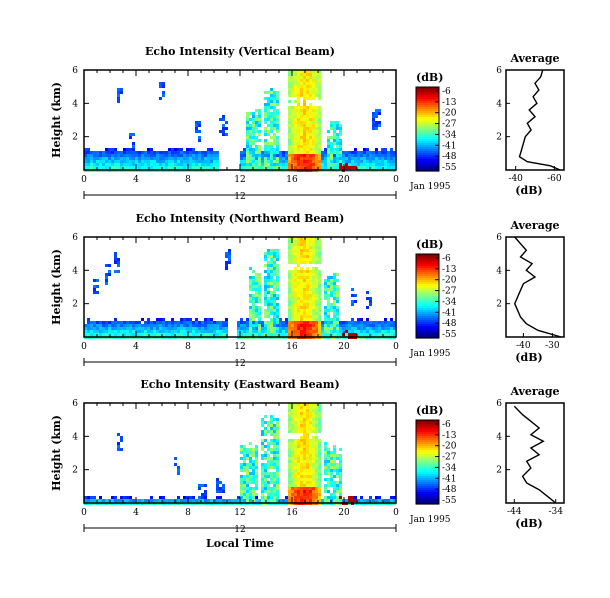  I want to click on average-y-tick-label: 2, so click(499, 138).